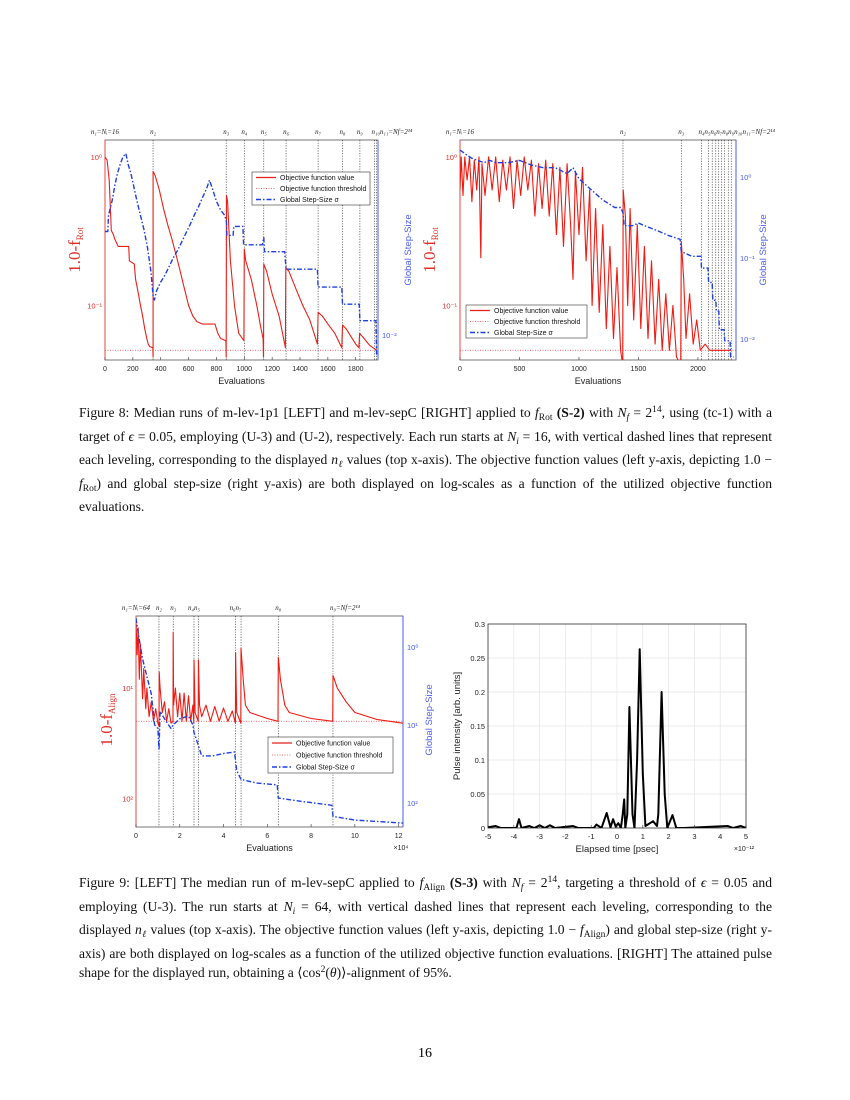 The width and height of the screenshot is (850, 1100). I want to click on top-leveling-label: n₁=Nᵢ=64, so click(136, 608).